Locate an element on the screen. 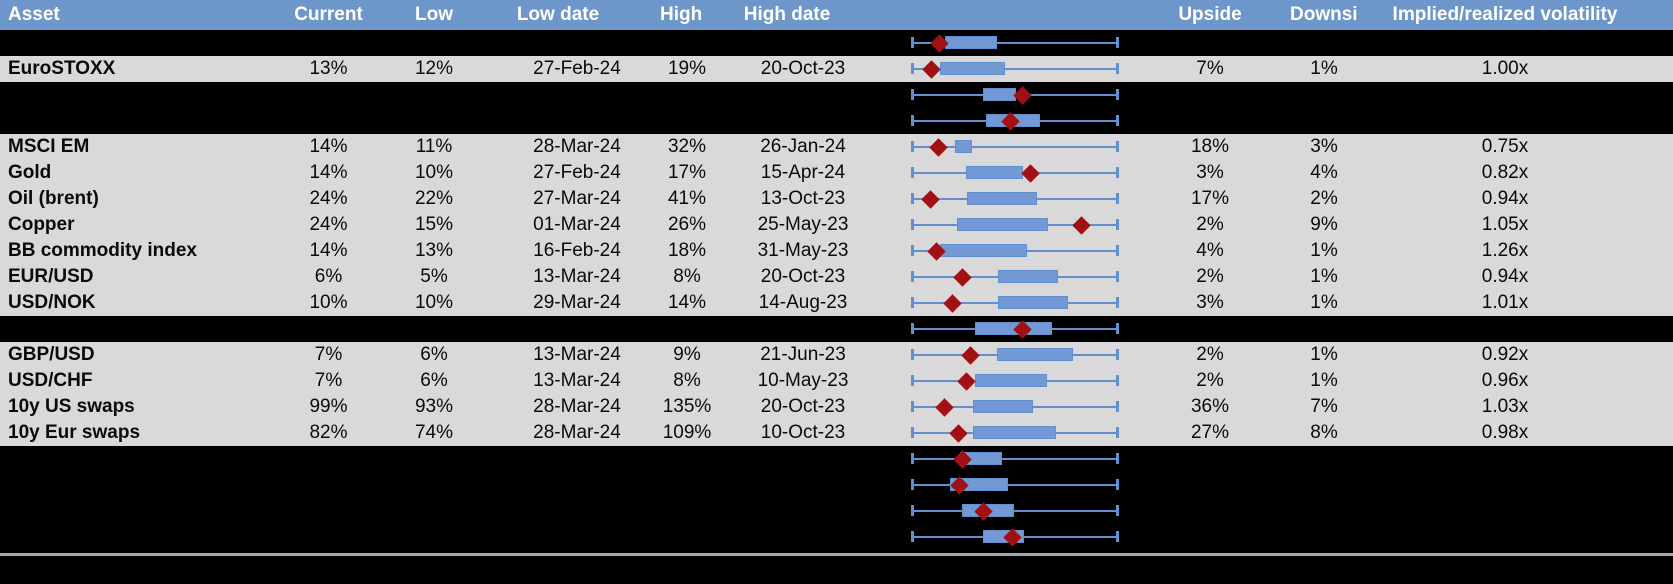  cell-asset: EUR/USD is located at coordinates (51, 276).